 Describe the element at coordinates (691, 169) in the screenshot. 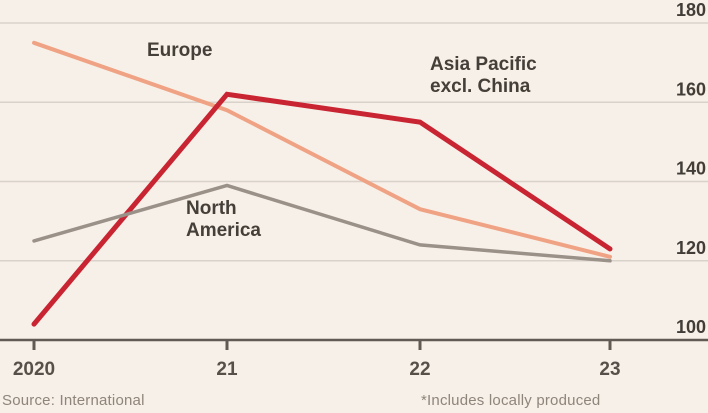

I see `y-axis-label: 140` at that location.